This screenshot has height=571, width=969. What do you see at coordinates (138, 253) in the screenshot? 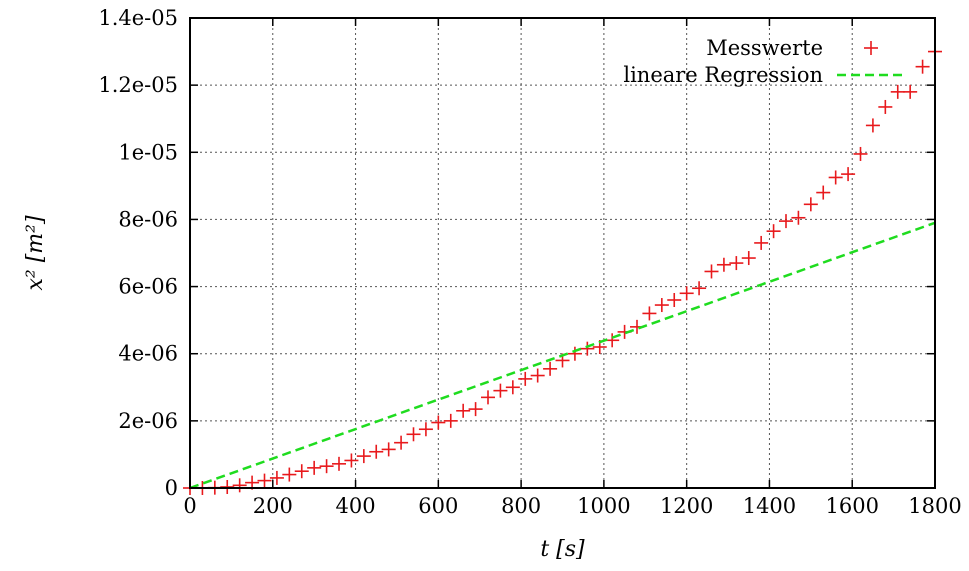
I see `y-tick-labels: 0 2e-06 4e-06 6e-06 8e-06 1e-05 1.2e-05 1.4e-05` at bounding box center [138, 253].